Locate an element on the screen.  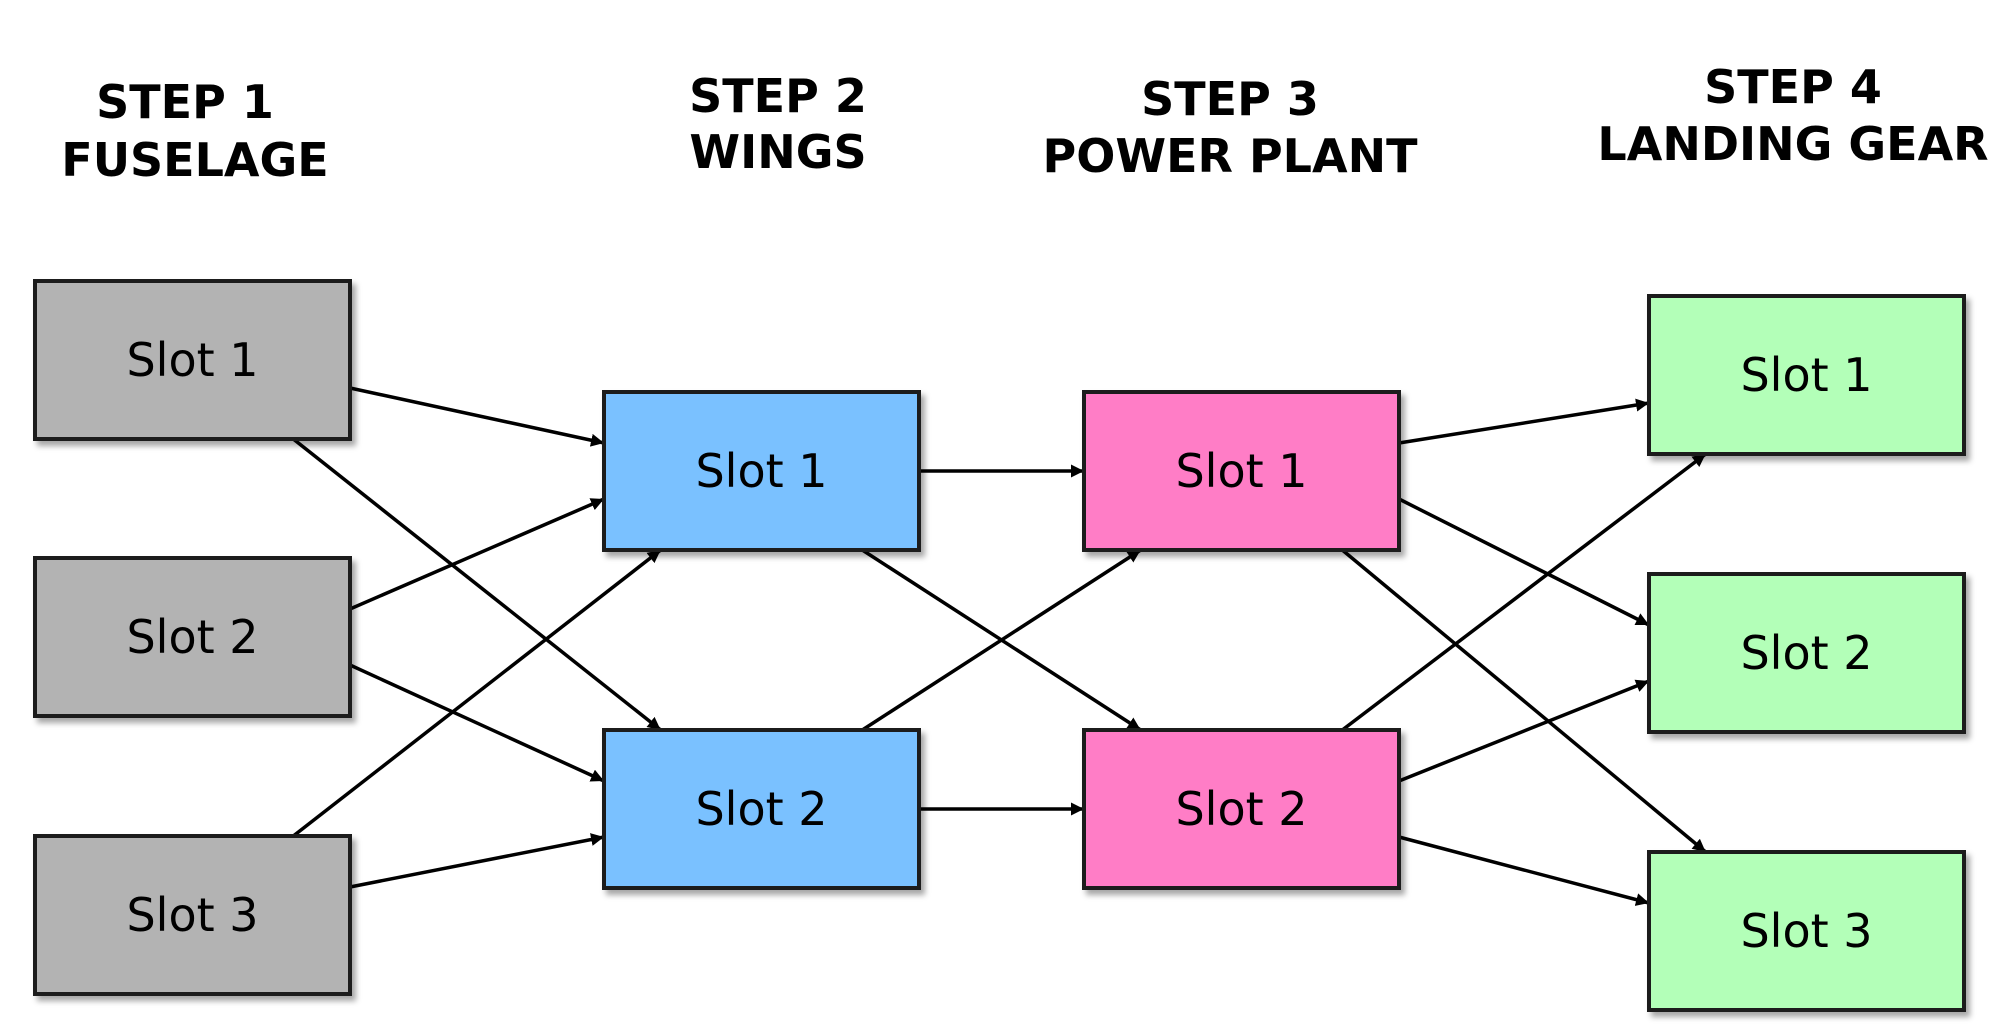
step-2-name: WINGS is located at coordinates (777, 152).